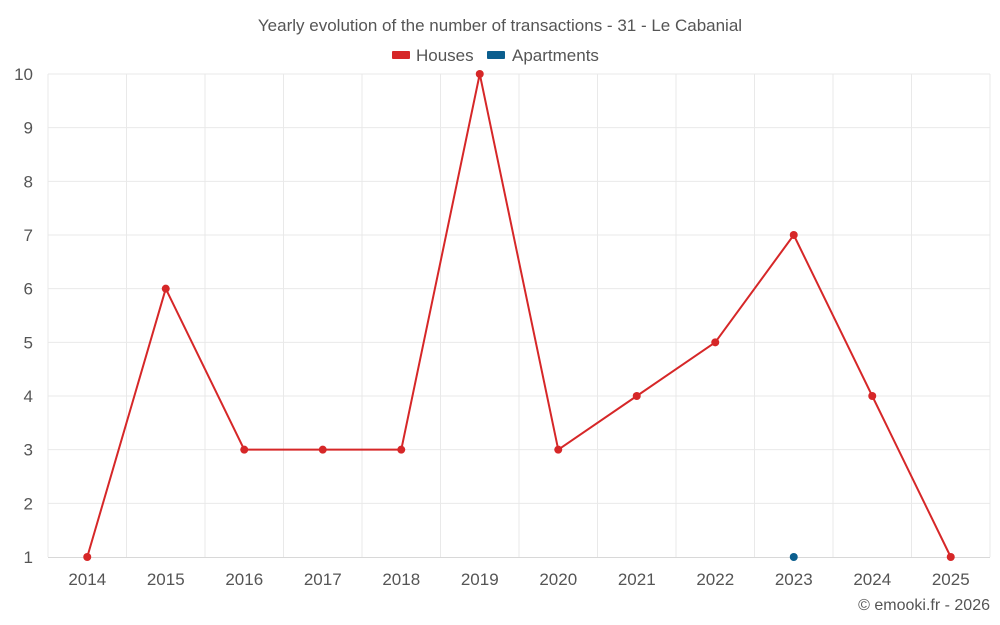 The height and width of the screenshot is (625, 1000). Describe the element at coordinates (794, 579) in the screenshot. I see `x-tick-label: 2023` at that location.